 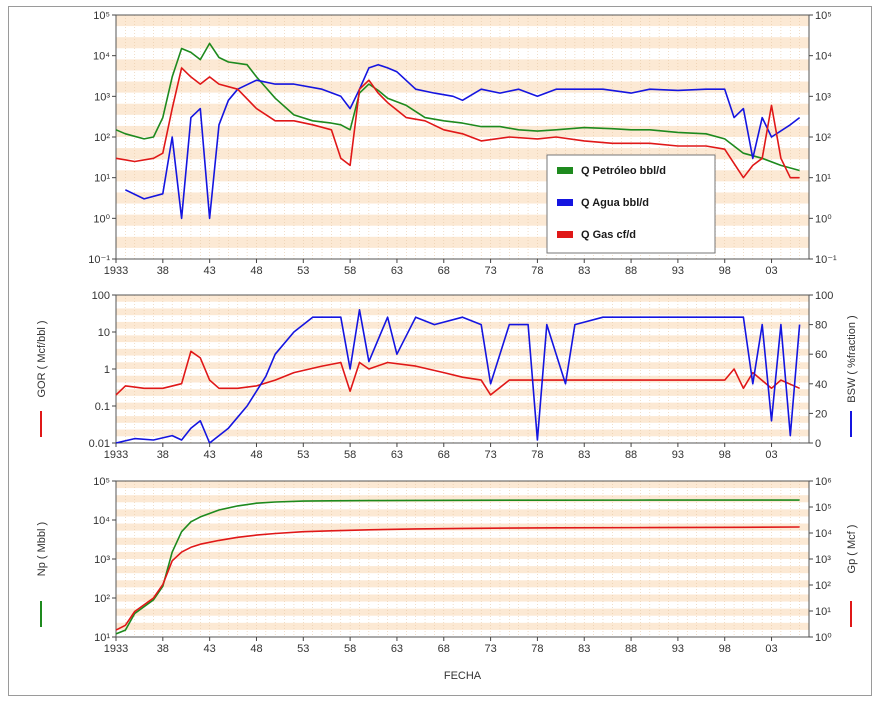 What do you see at coordinates (490, 271) in the screenshot?
I see `x-tick-label: 73` at bounding box center [490, 271].